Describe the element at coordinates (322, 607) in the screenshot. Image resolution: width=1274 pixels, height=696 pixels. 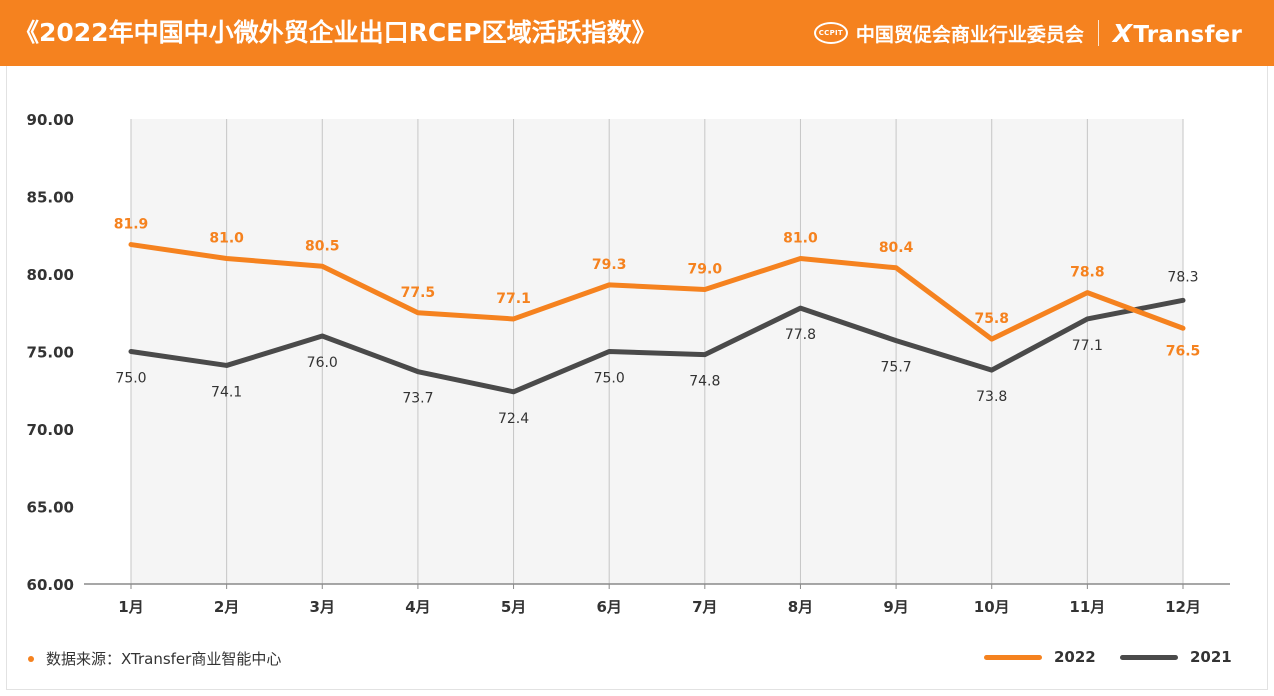
I see `x-tick-label: 3月` at that location.